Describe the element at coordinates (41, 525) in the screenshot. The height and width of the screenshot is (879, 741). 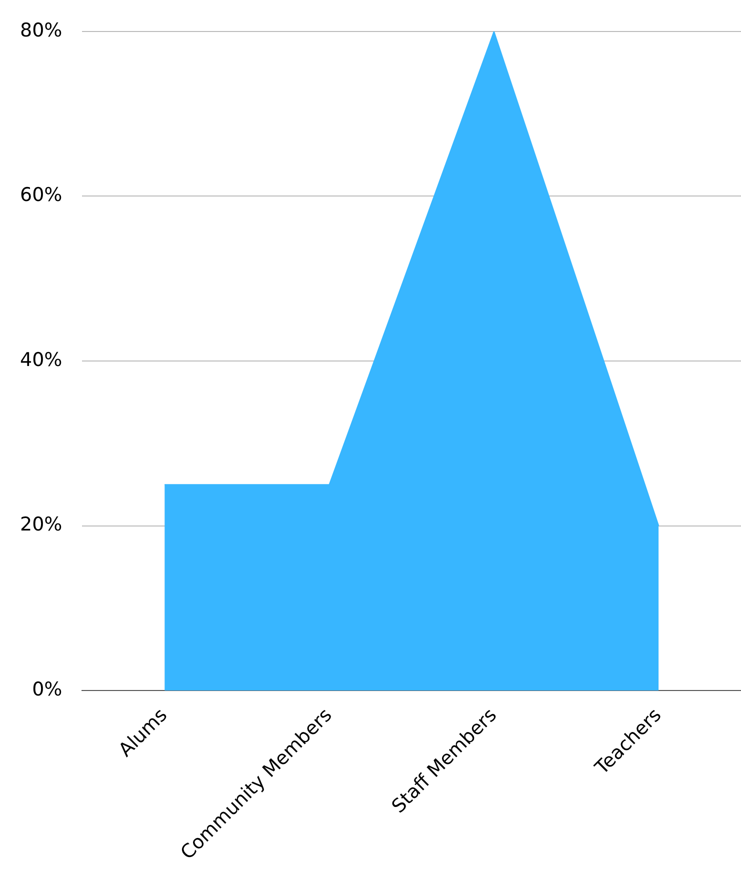
I see `y-tick-label: 20%` at that location.